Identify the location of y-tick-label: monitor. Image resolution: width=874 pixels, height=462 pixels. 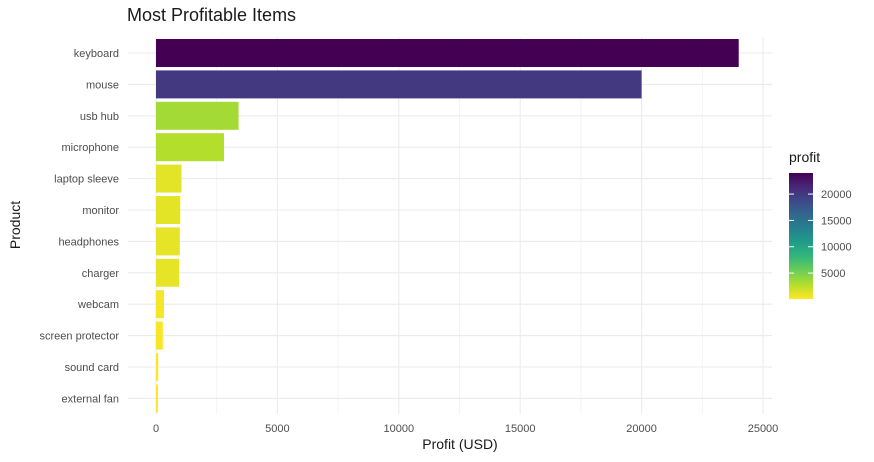
(100, 211).